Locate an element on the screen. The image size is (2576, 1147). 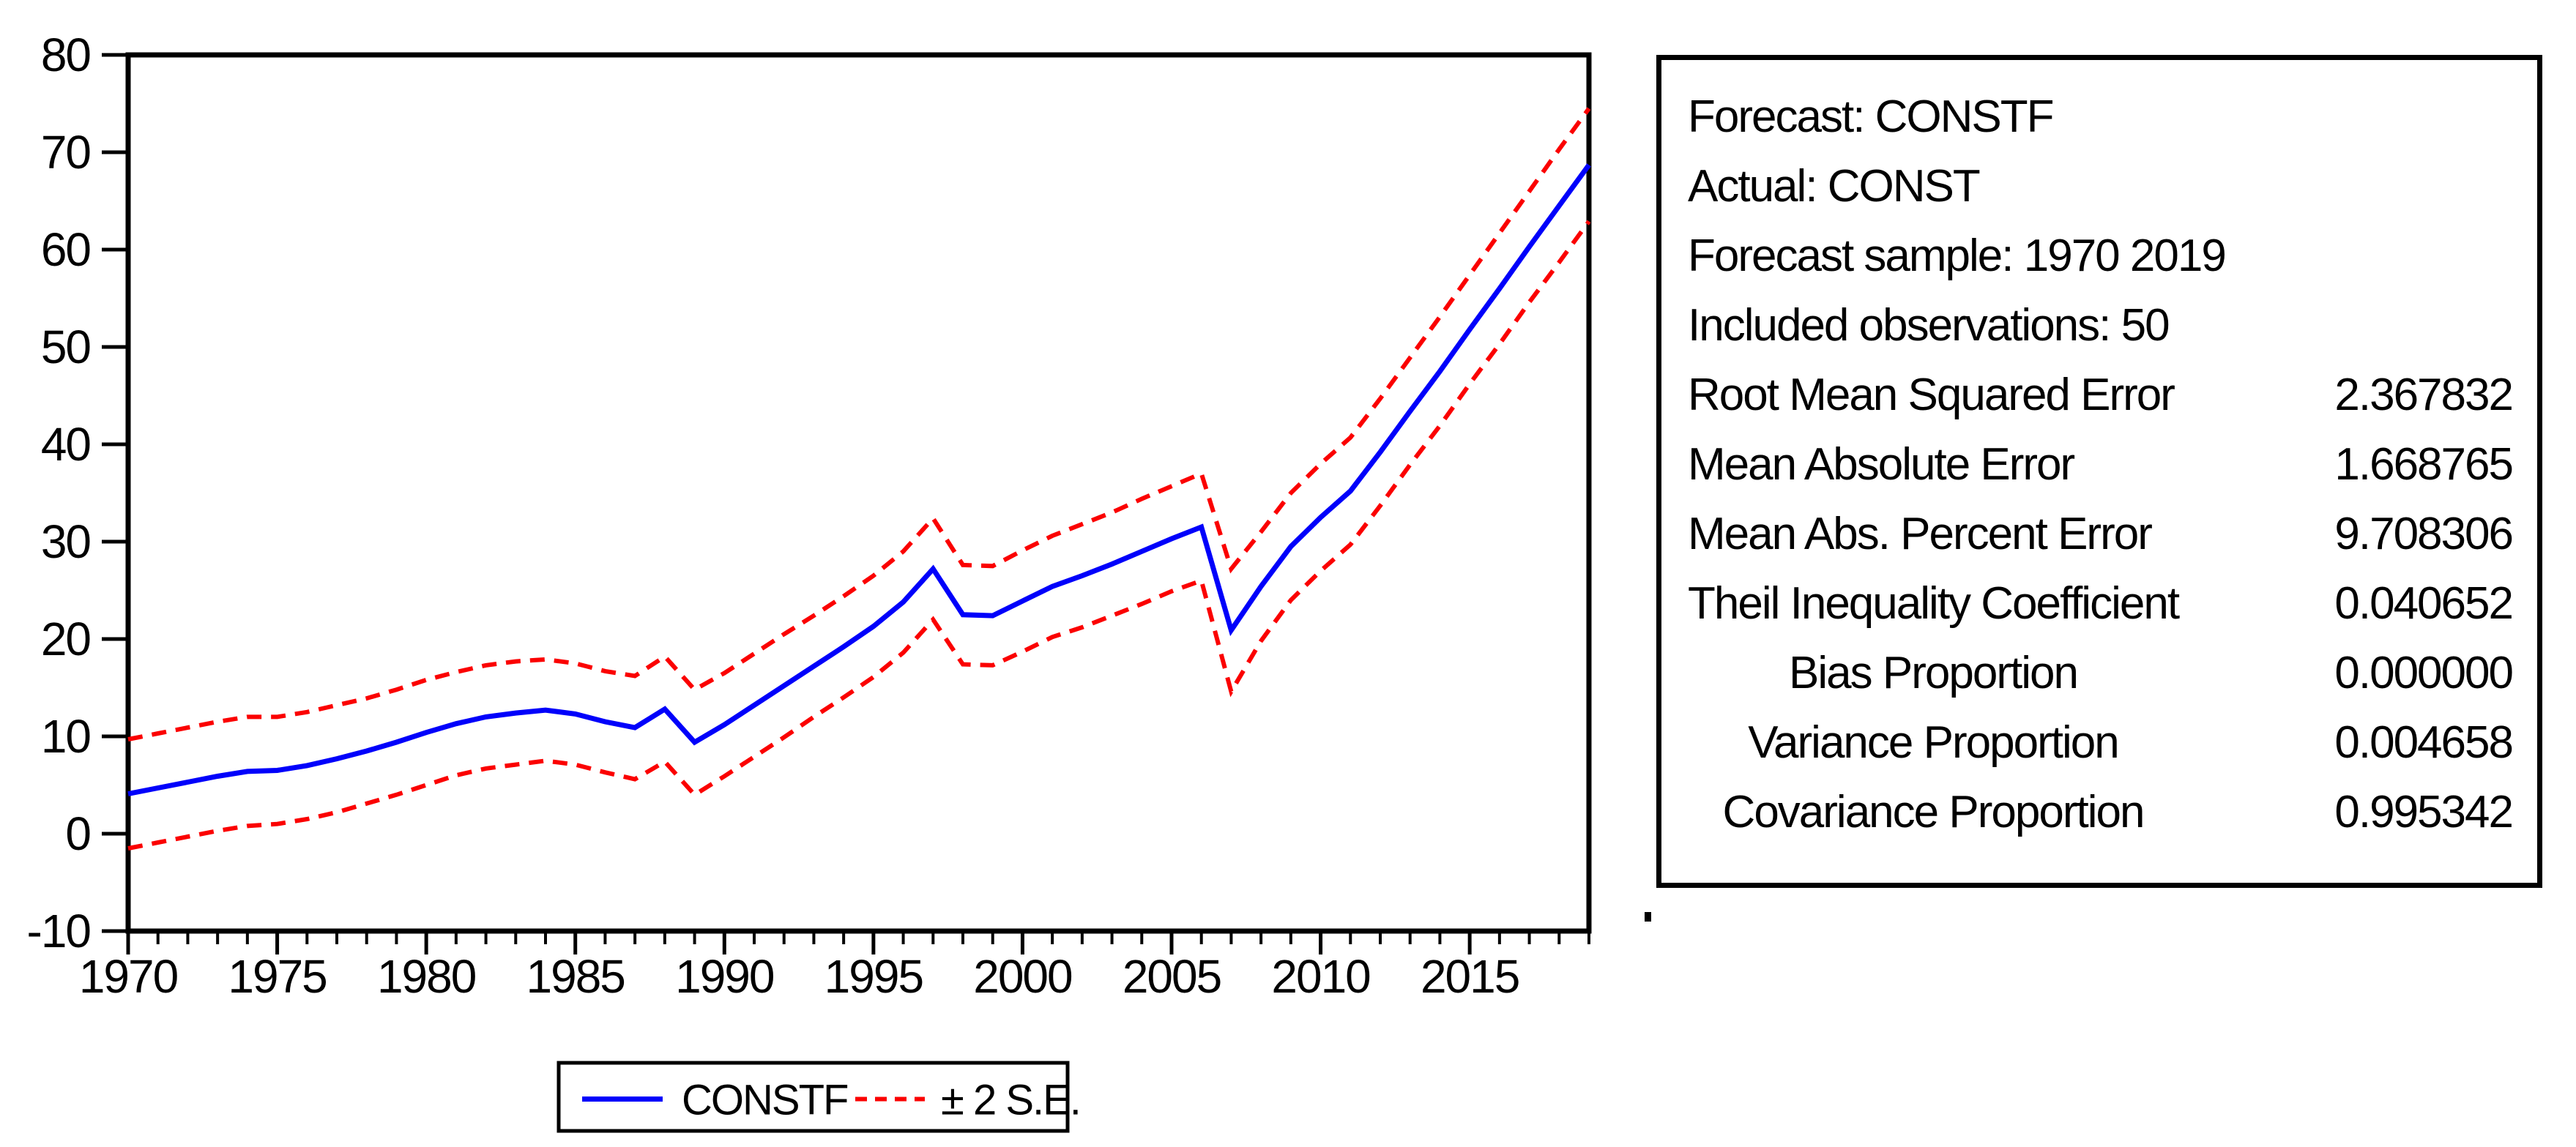
stat-value: 1.668765 is located at coordinates (2424, 464).